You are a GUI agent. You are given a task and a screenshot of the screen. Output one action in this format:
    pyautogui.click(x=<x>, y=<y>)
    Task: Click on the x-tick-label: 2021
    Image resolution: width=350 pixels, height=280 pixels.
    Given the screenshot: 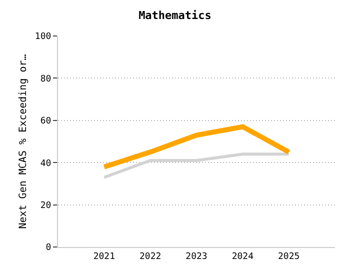 What is the action you would take?
    pyautogui.click(x=104, y=257)
    